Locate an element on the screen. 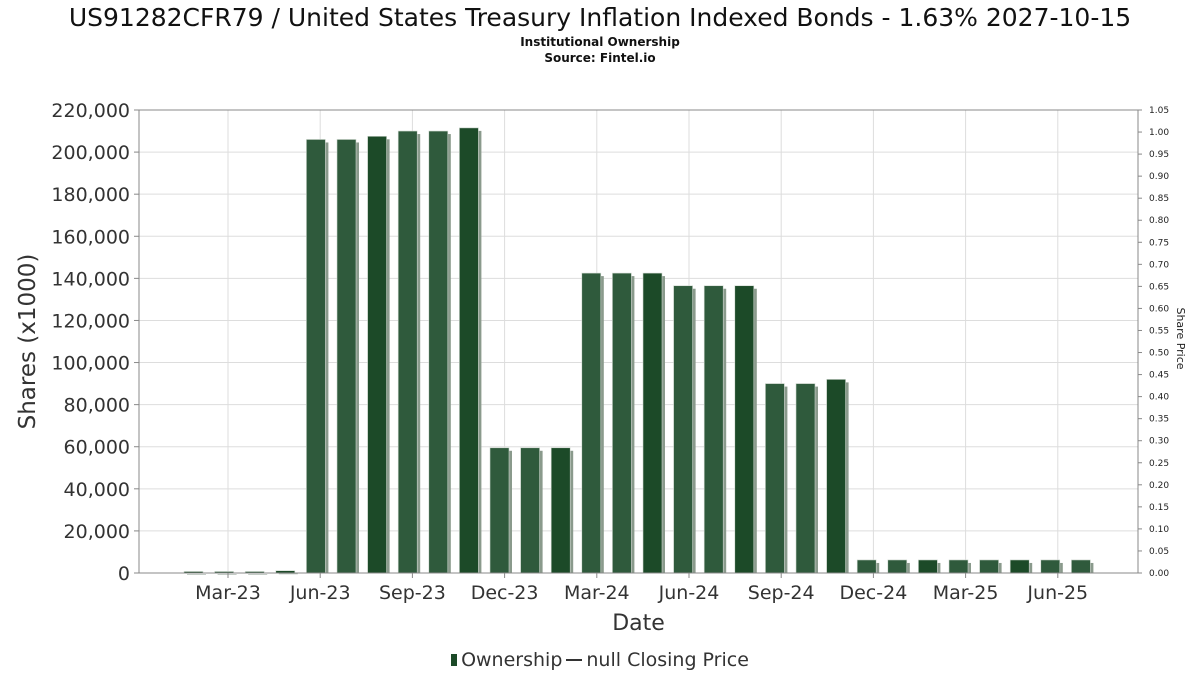 The image size is (1200, 675). y2-tick-label: 0.75 is located at coordinates (1159, 243).